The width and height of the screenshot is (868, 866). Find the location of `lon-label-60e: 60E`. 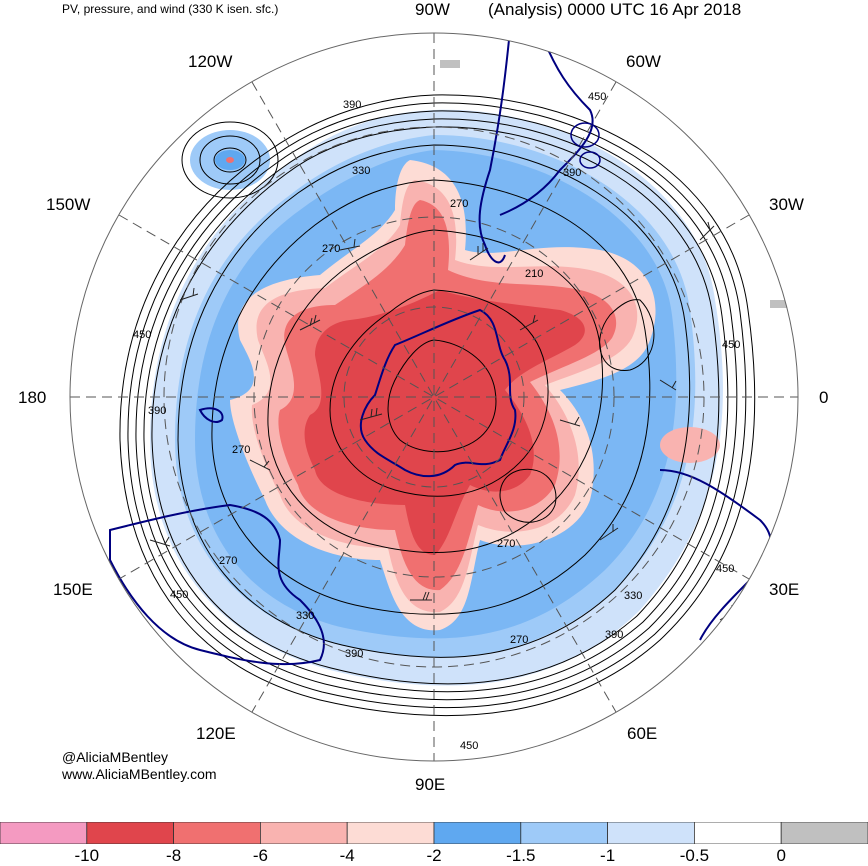

lon-label-60e: 60E is located at coordinates (642, 733).